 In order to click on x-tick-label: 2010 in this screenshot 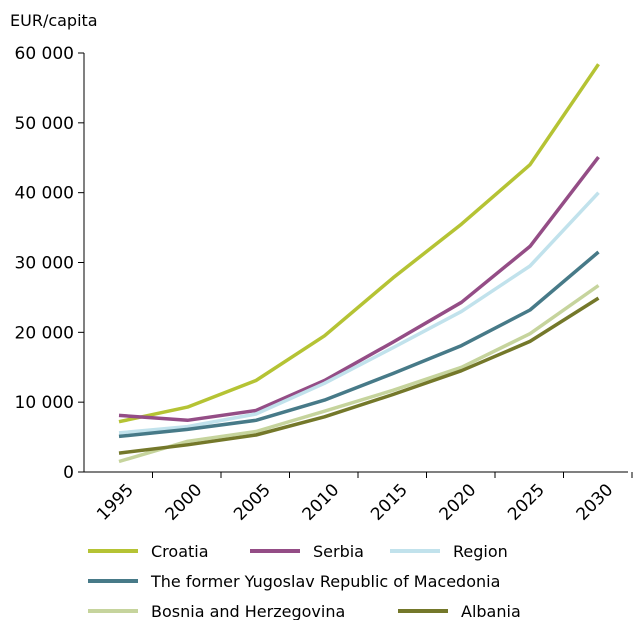, I will do `click(321, 502)`.